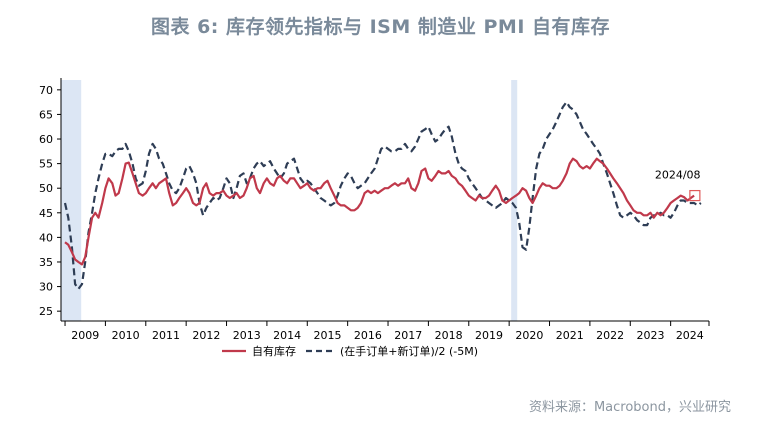 This screenshot has height=431, width=761. What do you see at coordinates (678, 185) in the screenshot?
I see `annotation-layer: 2024/08` at bounding box center [678, 185].